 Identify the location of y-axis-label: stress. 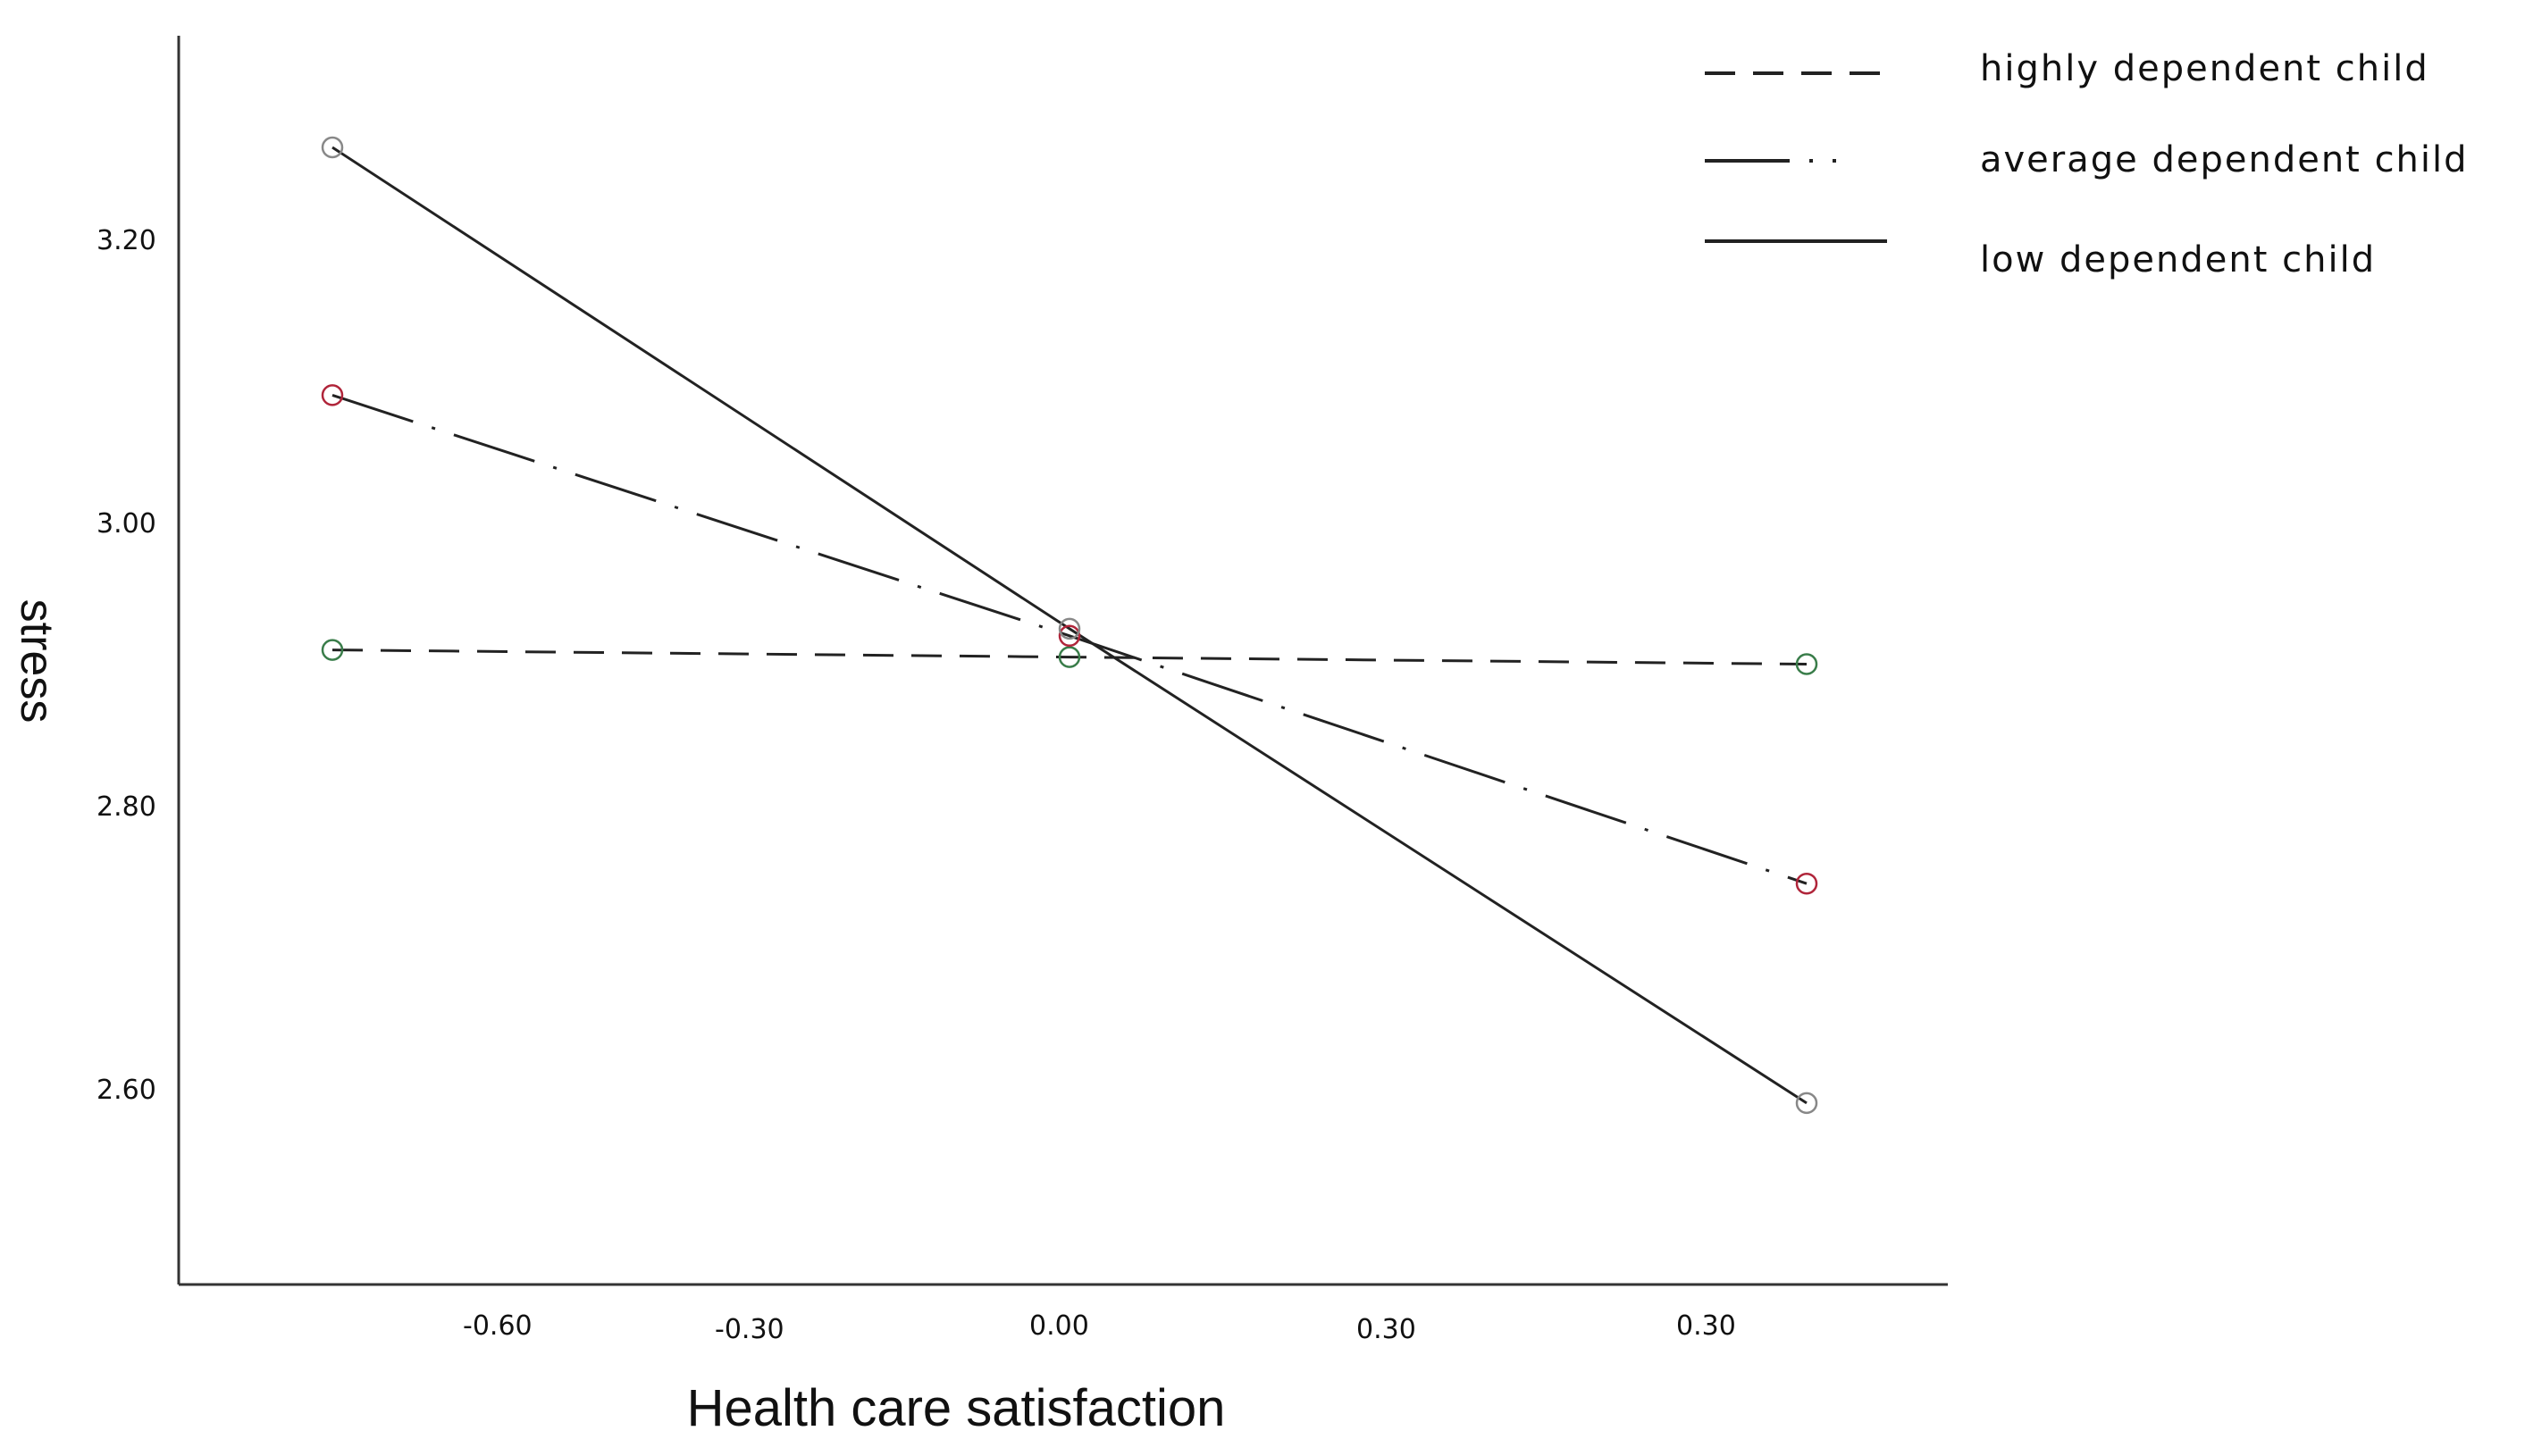
(37, 661).